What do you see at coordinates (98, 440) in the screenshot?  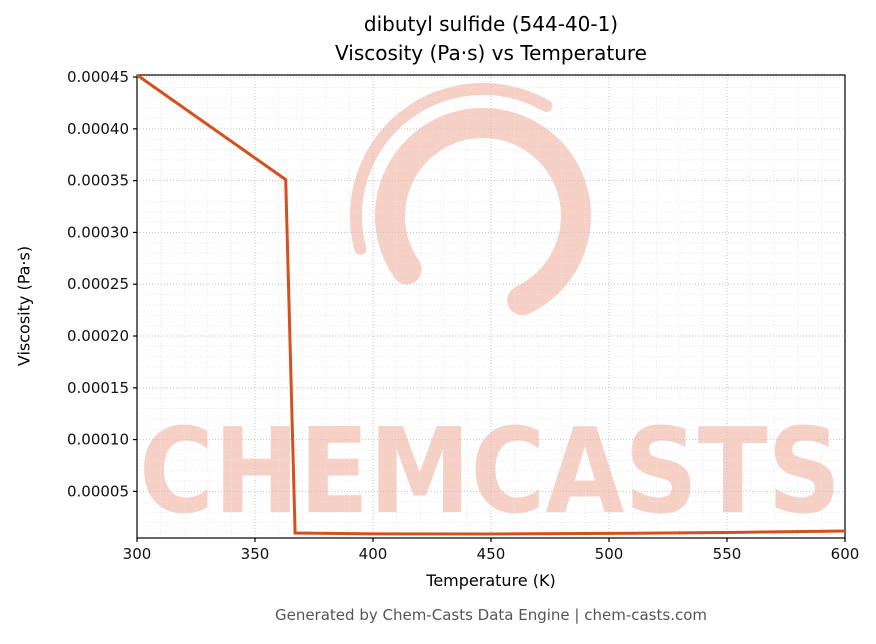 I see `y-tick-label: 0.00010` at bounding box center [98, 440].